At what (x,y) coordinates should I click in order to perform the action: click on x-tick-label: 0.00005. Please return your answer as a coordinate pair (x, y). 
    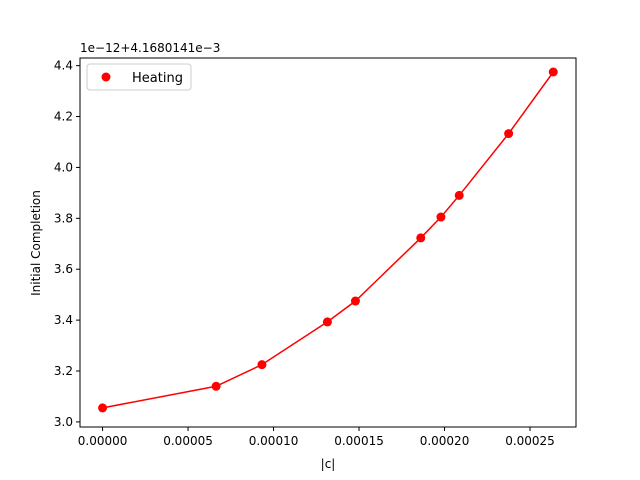
    Looking at the image, I should click on (188, 441).